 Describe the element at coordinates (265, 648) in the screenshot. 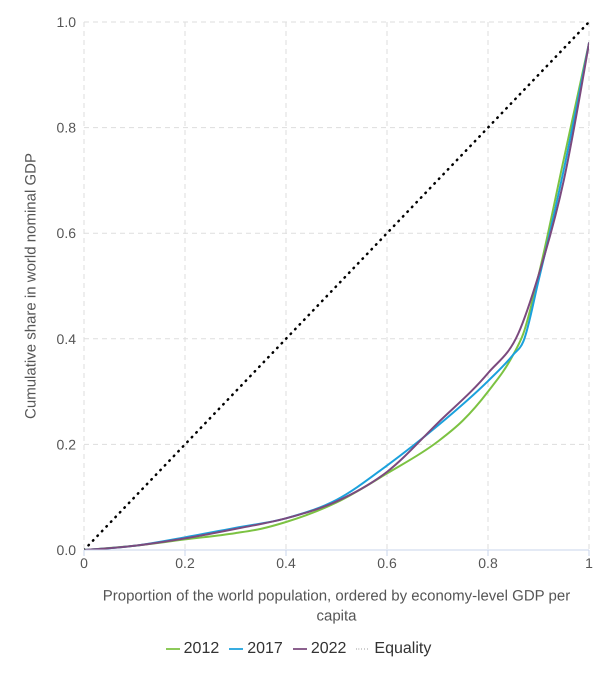

I see `legend-label: 2017` at that location.